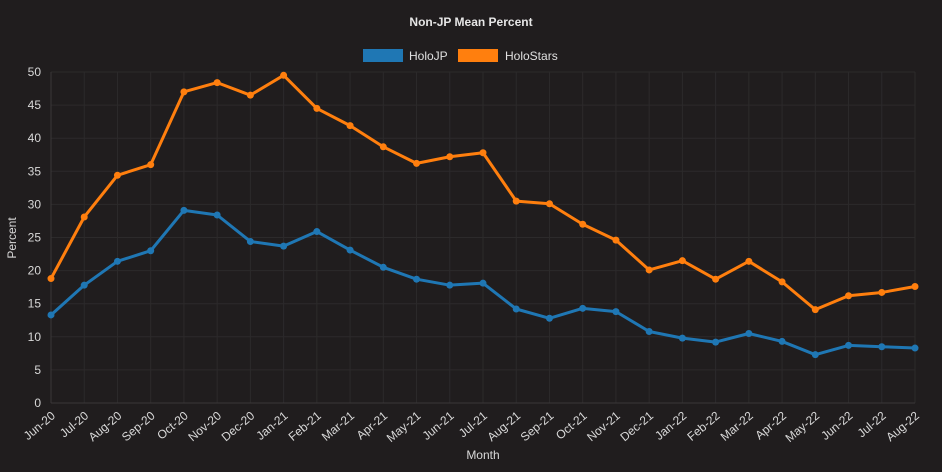 The width and height of the screenshot is (942, 472). I want to click on x-tick-label: Jun-21, so click(438, 425).